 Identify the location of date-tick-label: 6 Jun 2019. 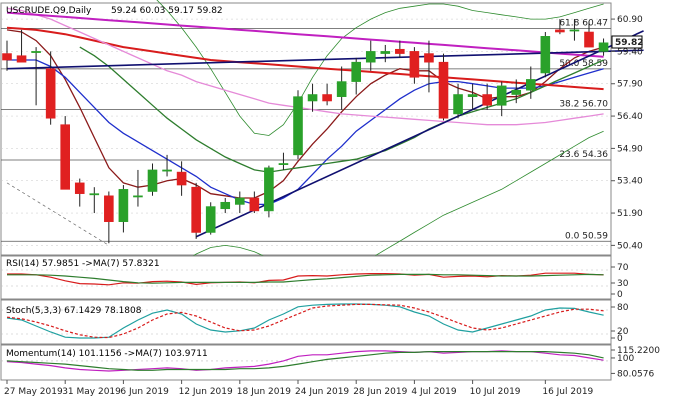
(144, 392).